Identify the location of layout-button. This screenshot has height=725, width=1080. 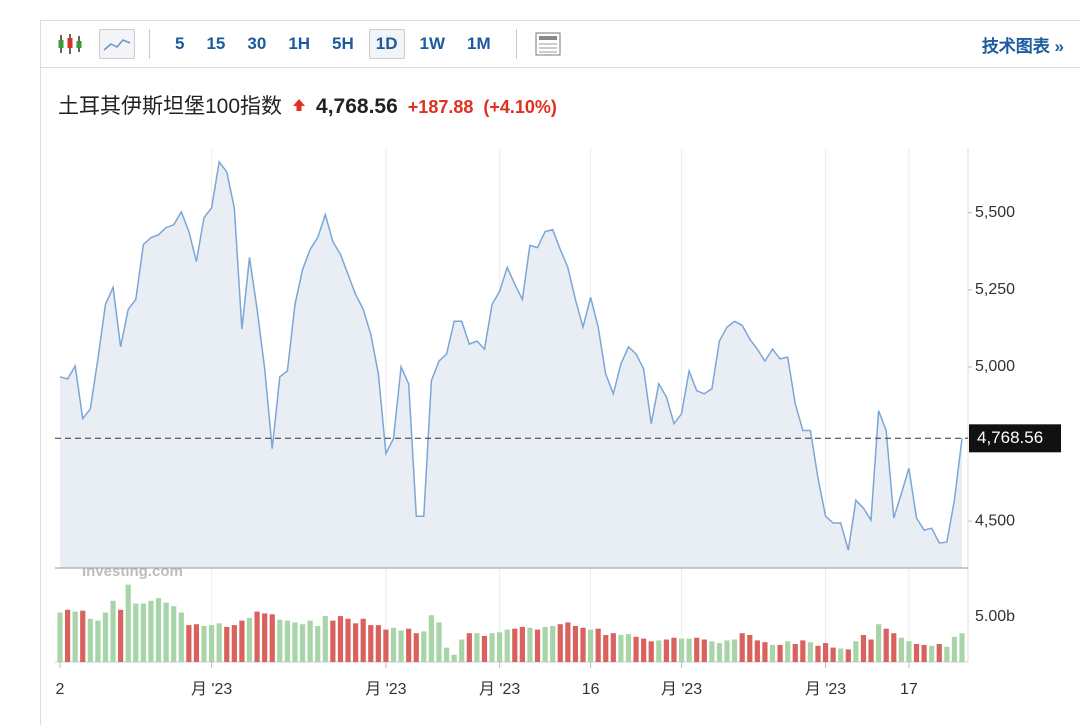
(548, 44).